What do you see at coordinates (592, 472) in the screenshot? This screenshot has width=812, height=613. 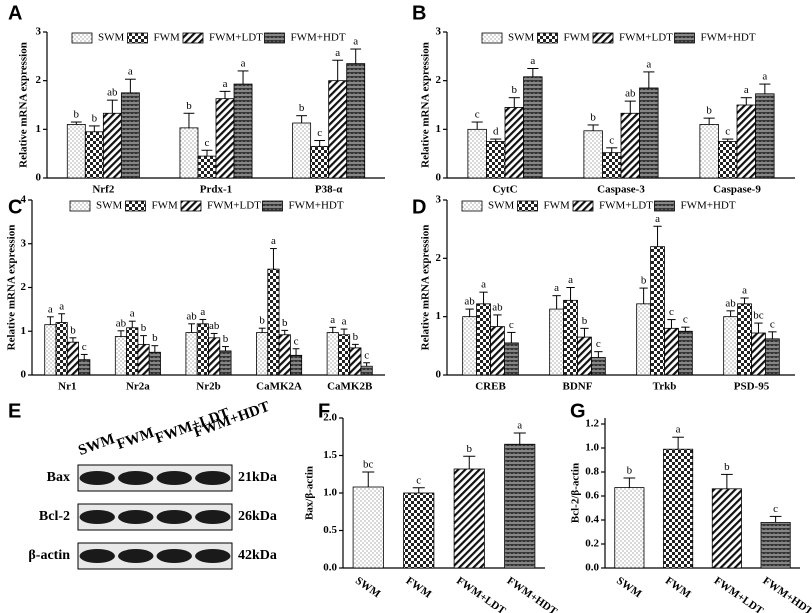 I see `y-tick-label: 0.8` at bounding box center [592, 472].